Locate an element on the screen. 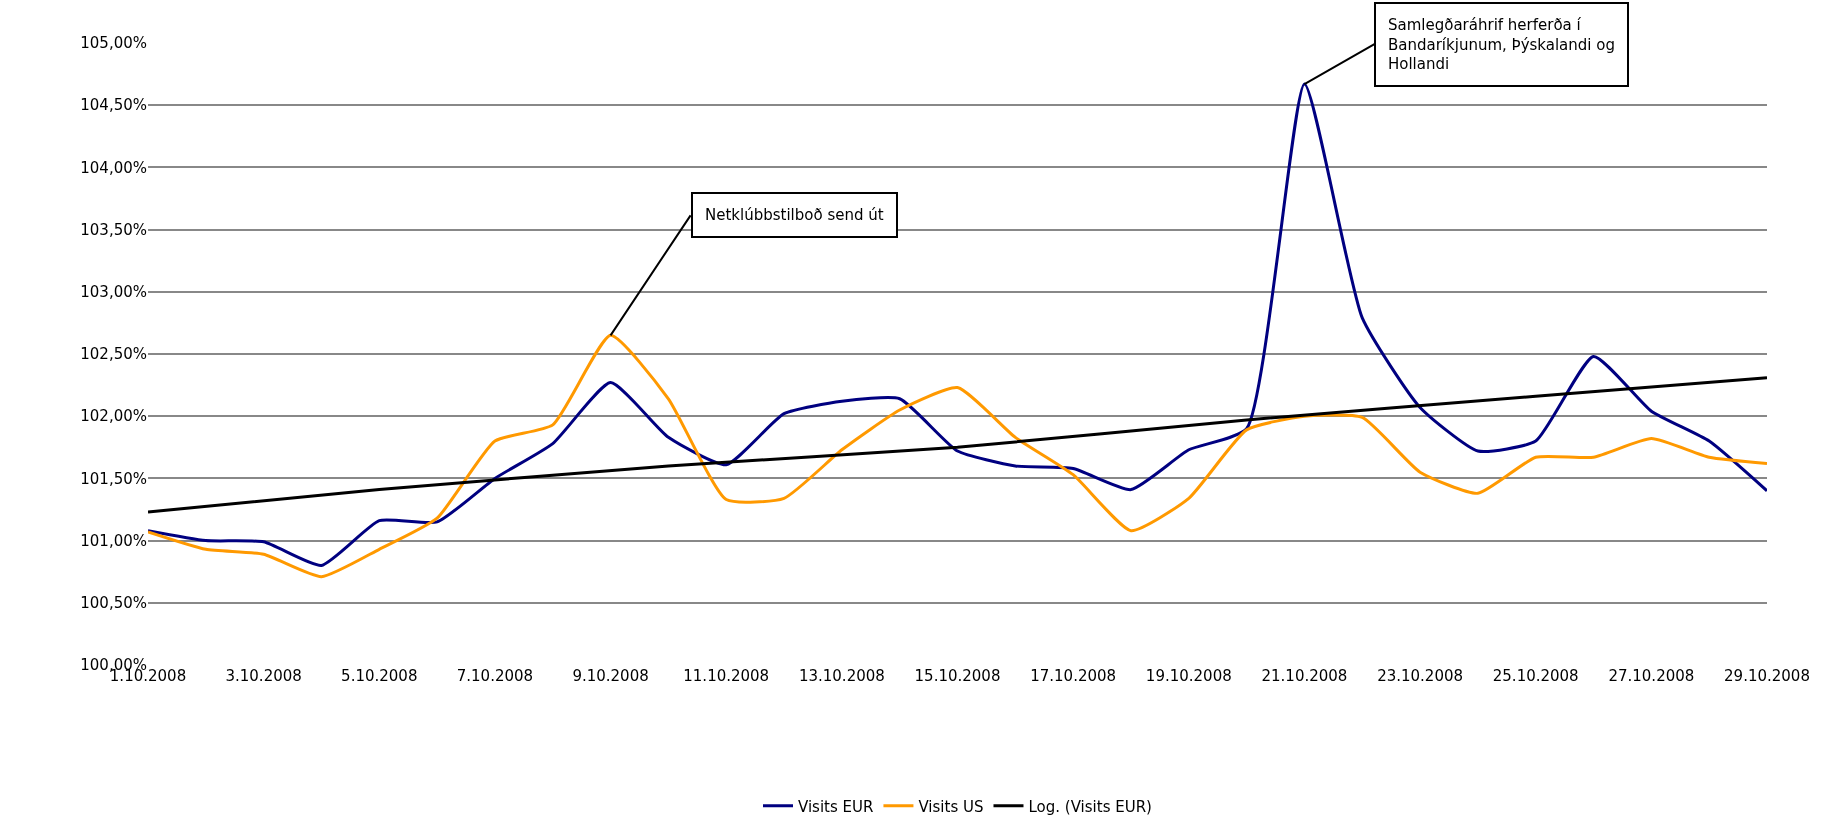  line-series is located at coordinates (957, 445).